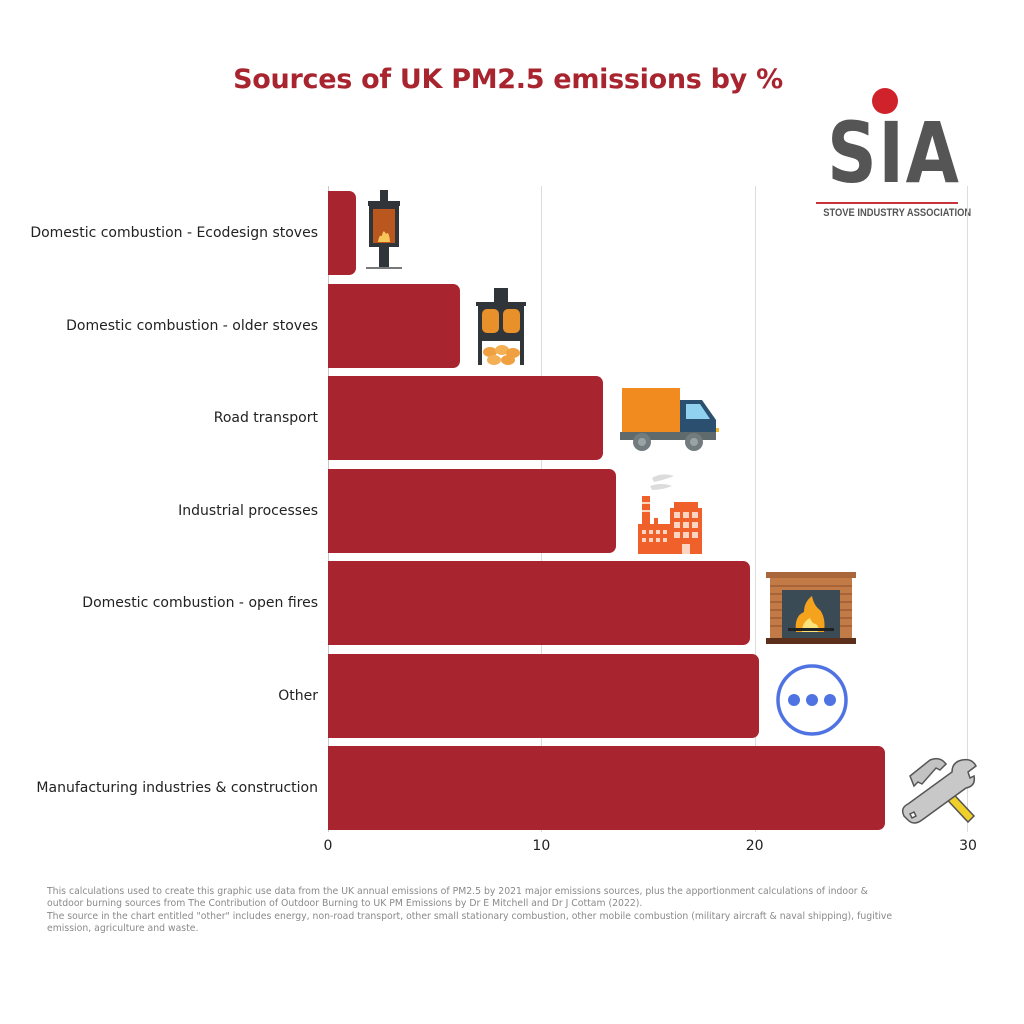 This screenshot has height=1024, width=1024. What do you see at coordinates (541, 846) in the screenshot?
I see `x-tick-label: 10` at bounding box center [541, 846].